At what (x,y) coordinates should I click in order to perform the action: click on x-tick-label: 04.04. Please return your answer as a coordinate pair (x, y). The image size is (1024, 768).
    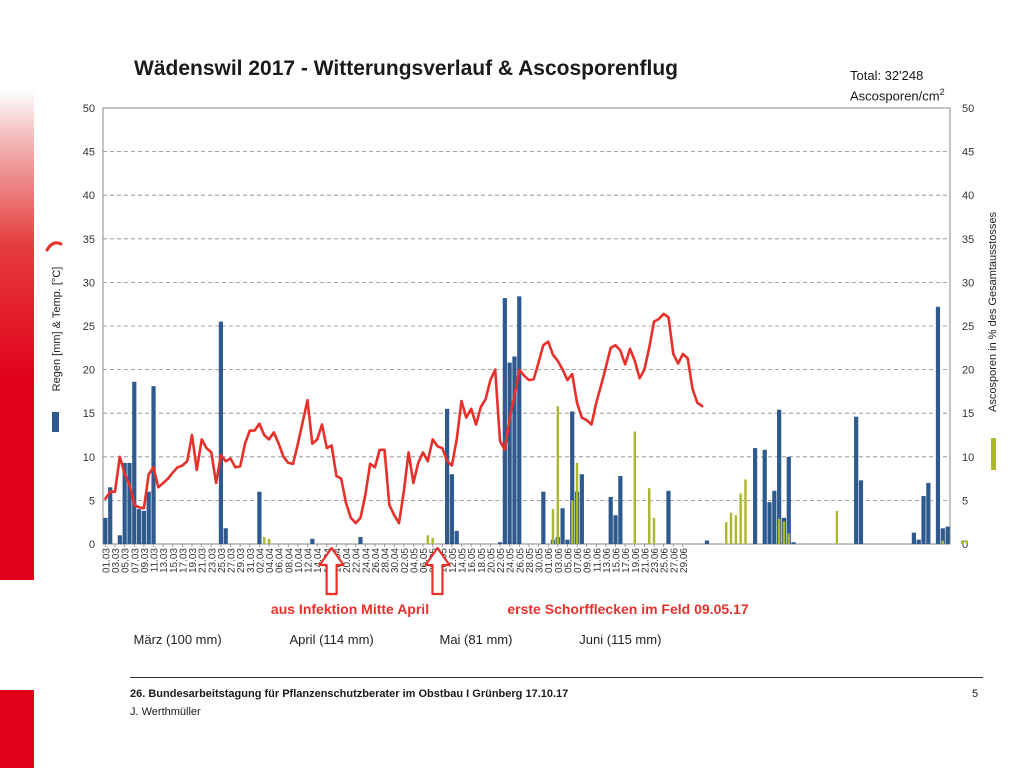
    Looking at the image, I should click on (270, 560).